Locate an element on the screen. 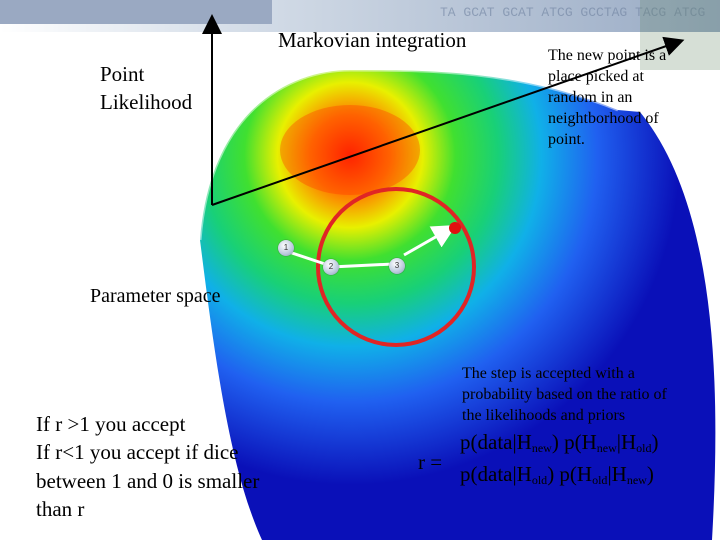  proposal-note-line: neightborhood of is located at coordinates (603, 118).